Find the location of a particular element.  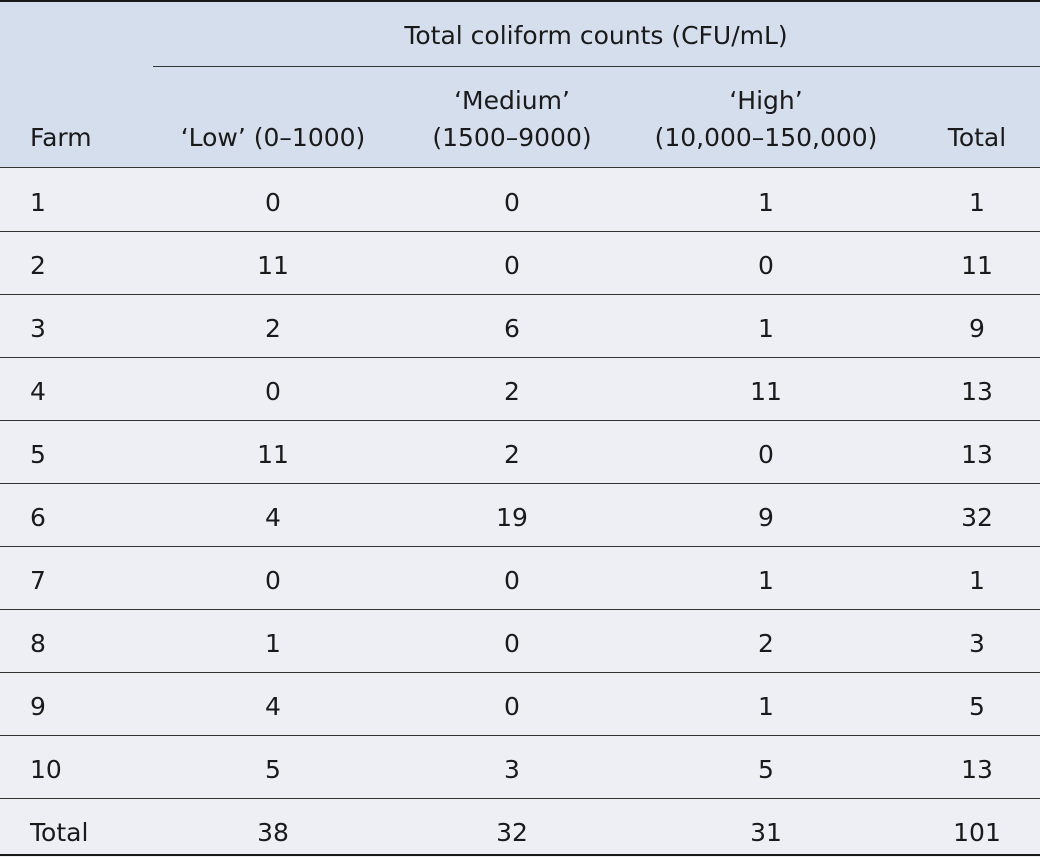

cell-medium: 32 is located at coordinates (512, 832).